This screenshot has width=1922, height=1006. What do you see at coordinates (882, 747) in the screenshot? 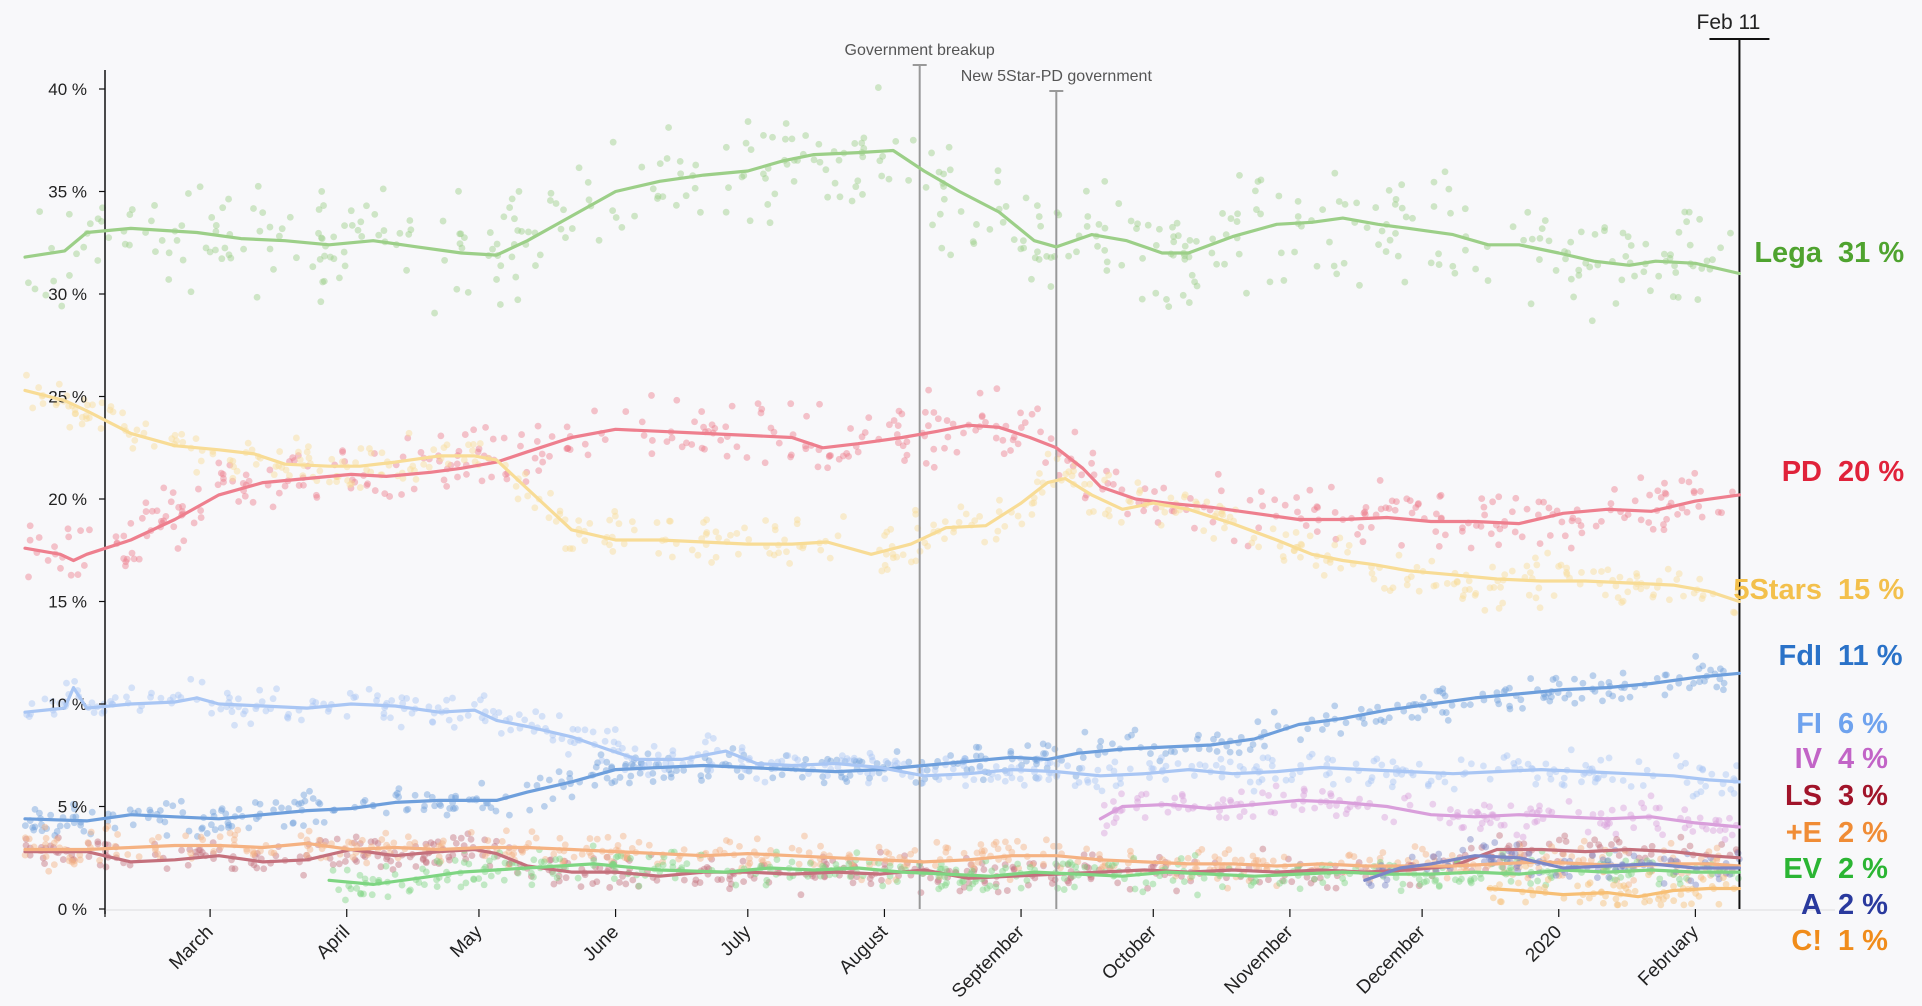
I see `trend-line-fdi` at bounding box center [882, 747].